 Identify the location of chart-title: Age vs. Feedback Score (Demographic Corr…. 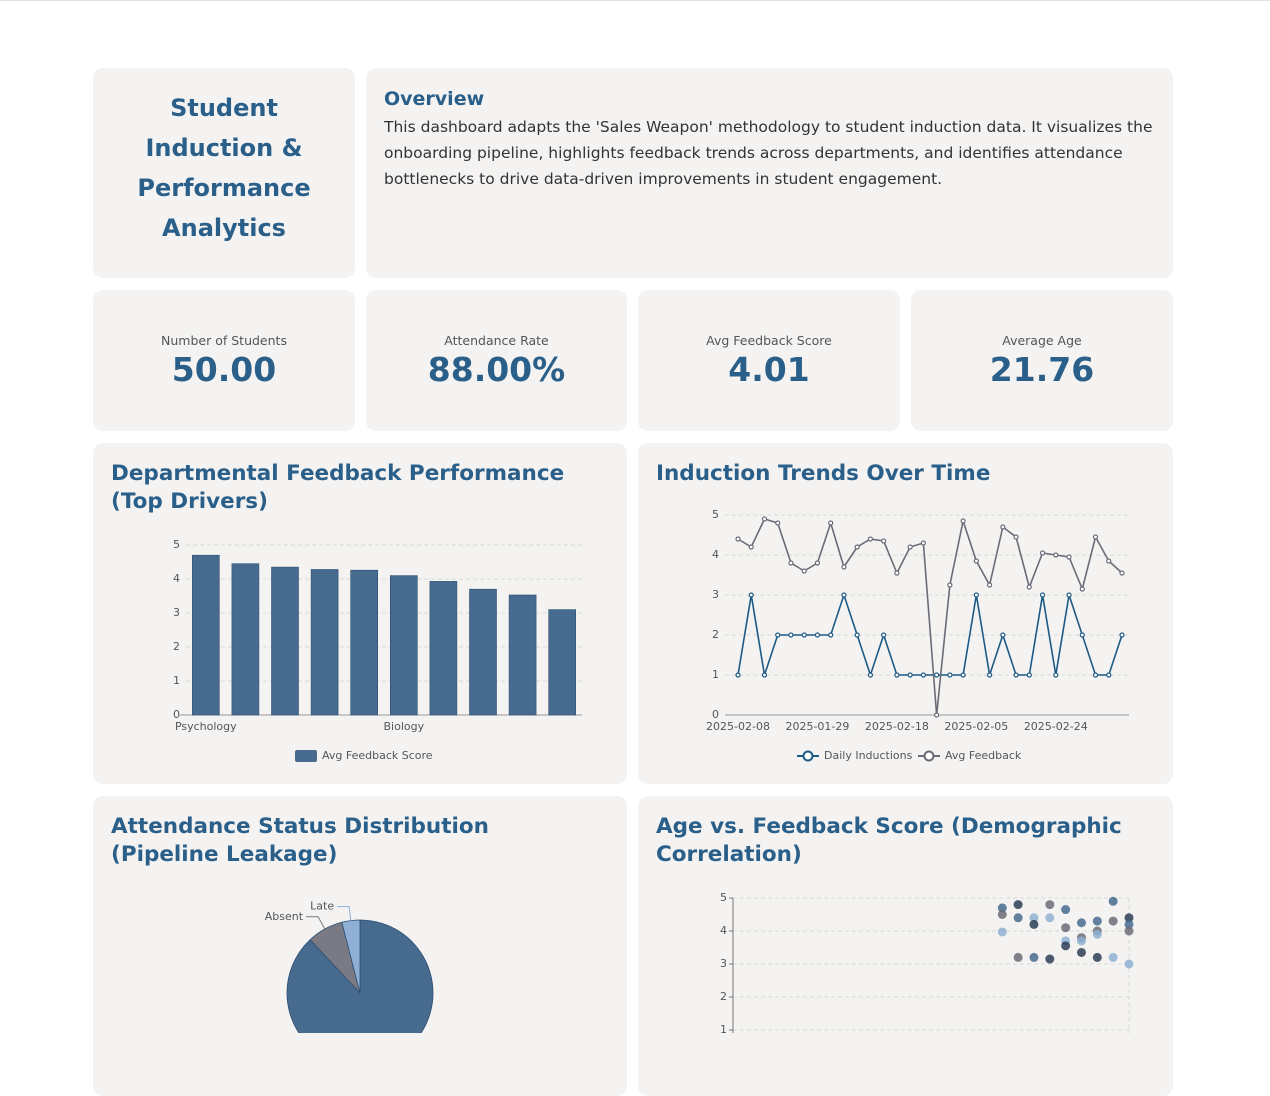
(889, 840).